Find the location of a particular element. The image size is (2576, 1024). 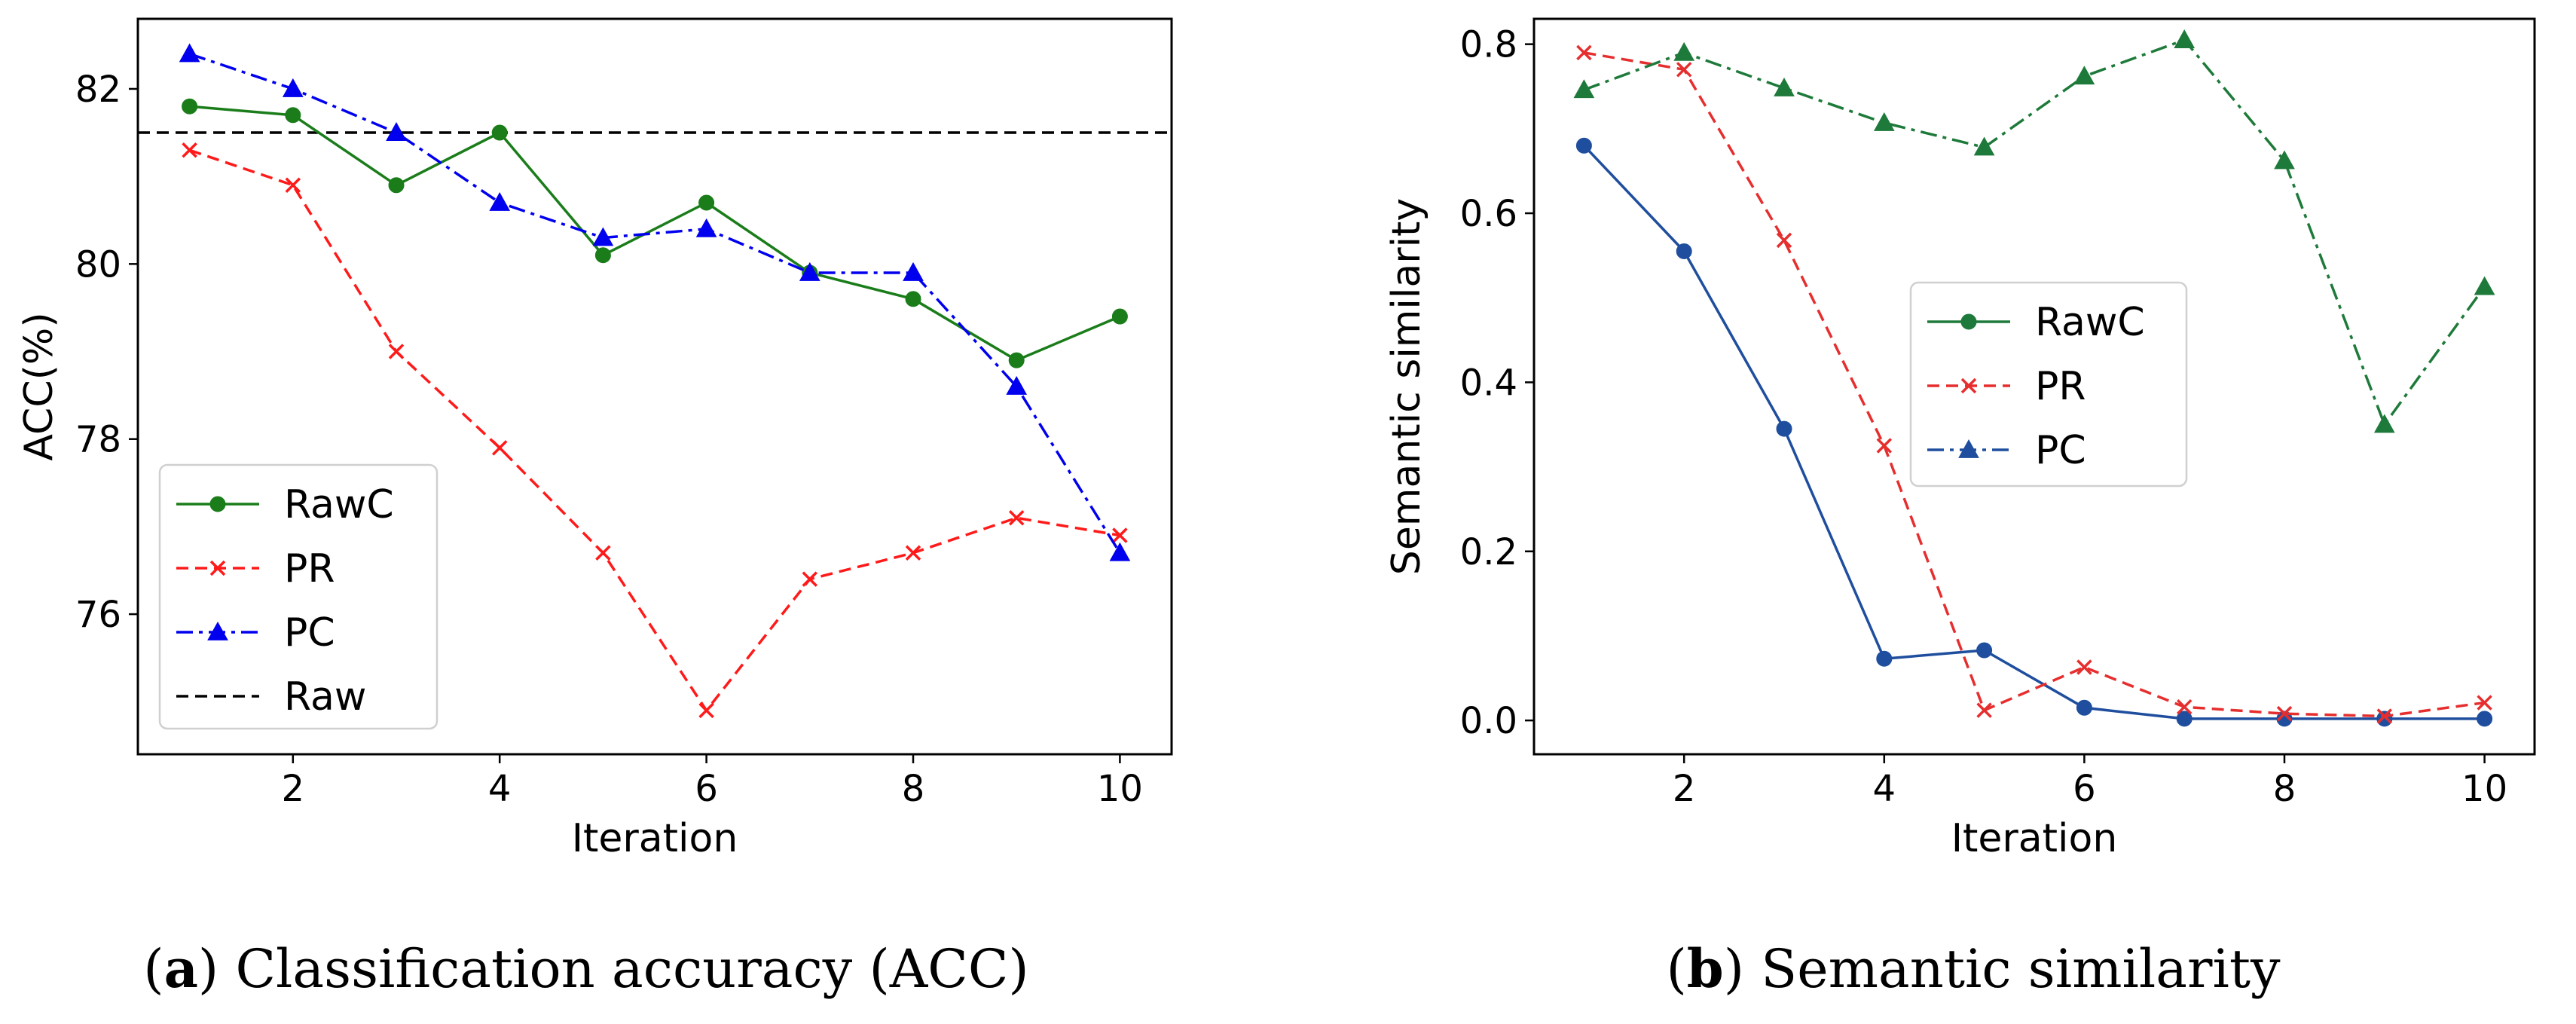

sim-legend-box is located at coordinates (2048, 384).